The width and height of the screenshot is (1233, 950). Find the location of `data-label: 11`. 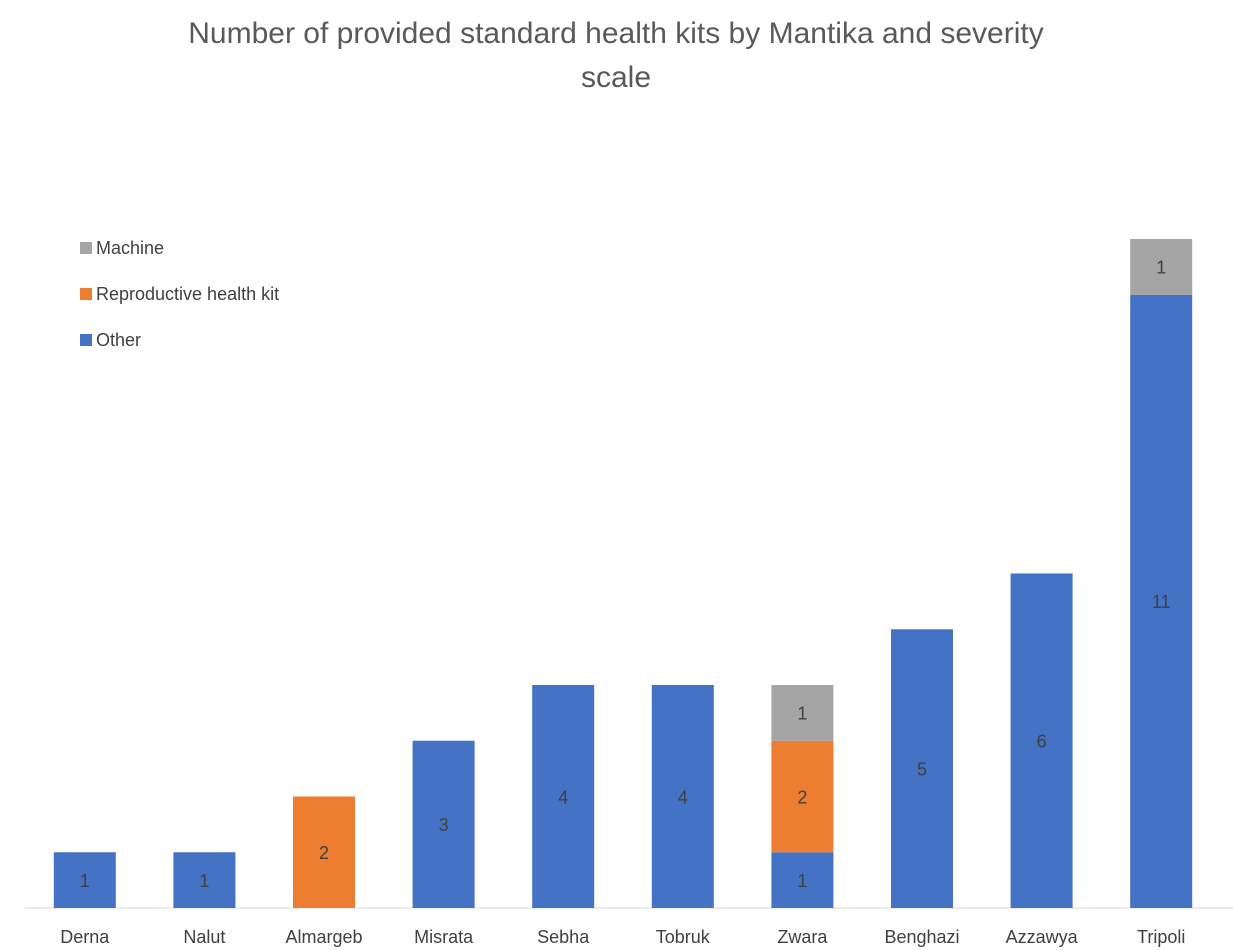

data-label: 11 is located at coordinates (1161, 602).